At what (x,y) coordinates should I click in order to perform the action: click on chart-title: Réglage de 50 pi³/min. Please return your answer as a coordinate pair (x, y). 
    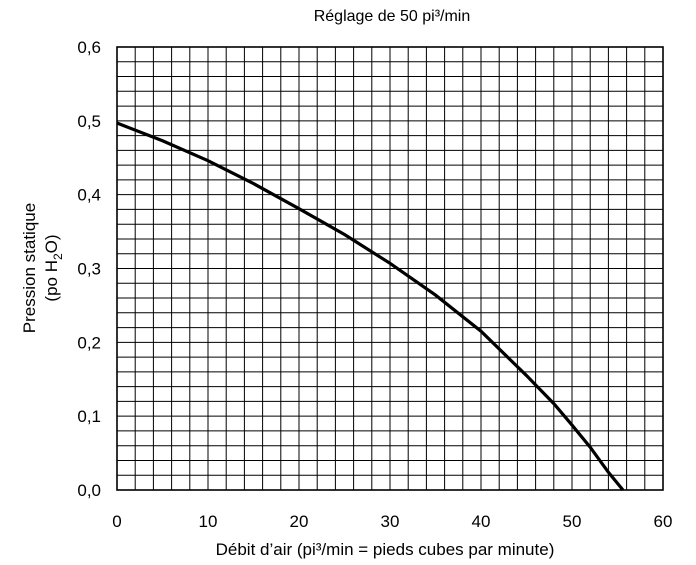
    Looking at the image, I should click on (392, 16).